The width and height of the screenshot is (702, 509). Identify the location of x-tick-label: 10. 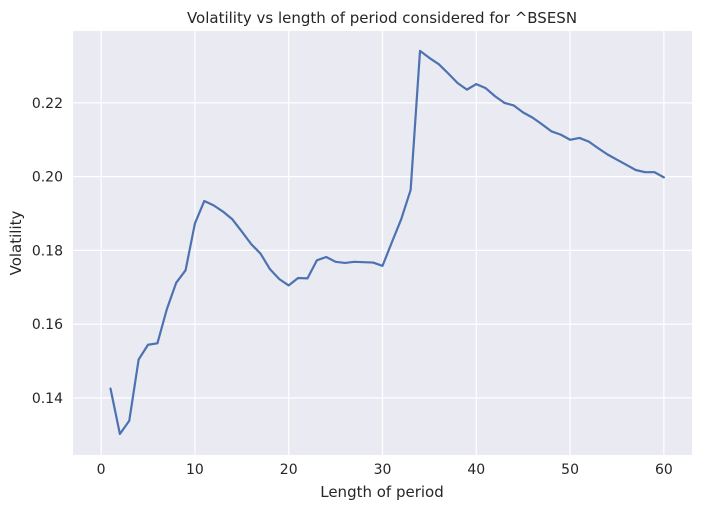
(195, 470).